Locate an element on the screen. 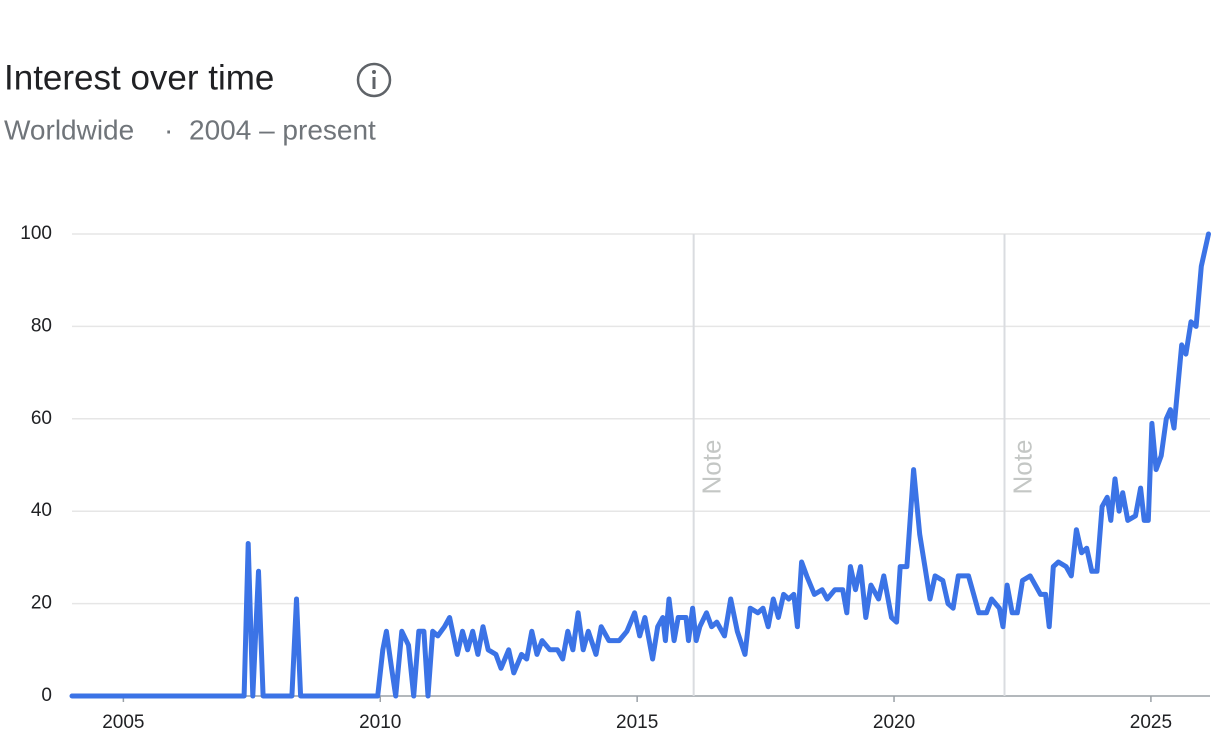 The image size is (1231, 754). y-tick-label: 100 is located at coordinates (36, 233).